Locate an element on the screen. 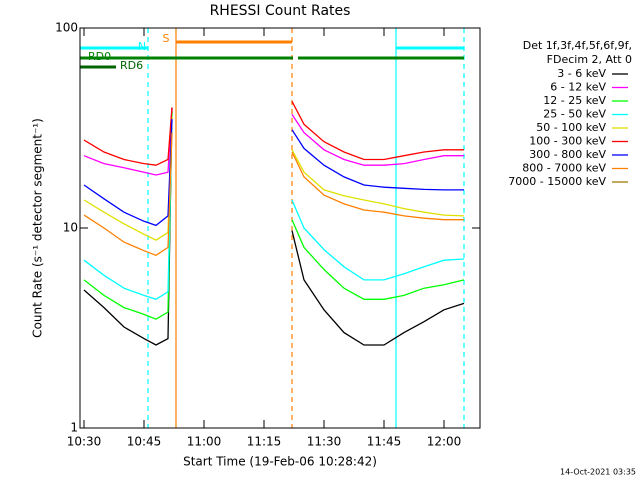 This screenshot has height=480, width=640. chart-title: RHESSI Count Rates is located at coordinates (280, 11).